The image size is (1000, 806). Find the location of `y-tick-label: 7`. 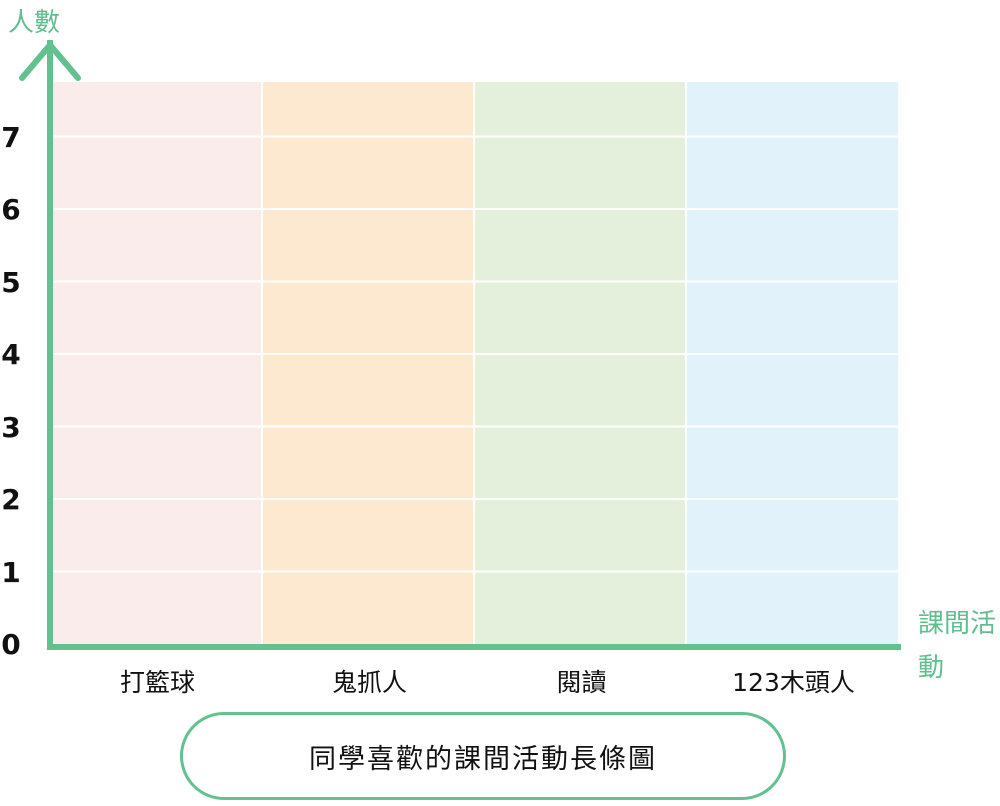

y-tick-label: 7 is located at coordinates (11, 137).